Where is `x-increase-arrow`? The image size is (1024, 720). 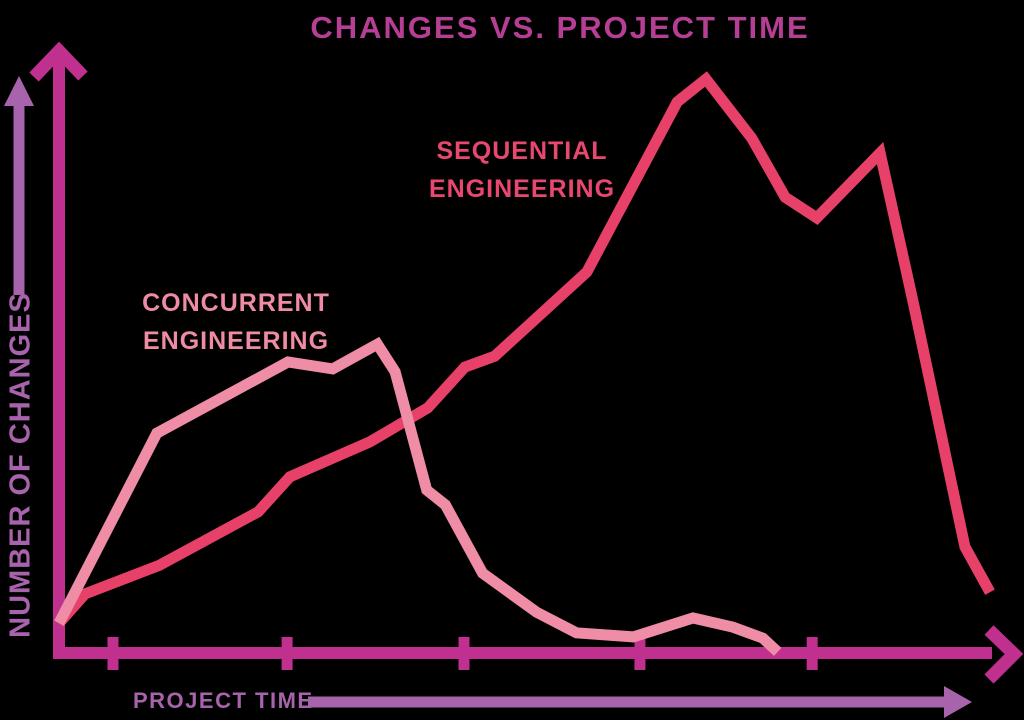 x-increase-arrow is located at coordinates (640, 702).